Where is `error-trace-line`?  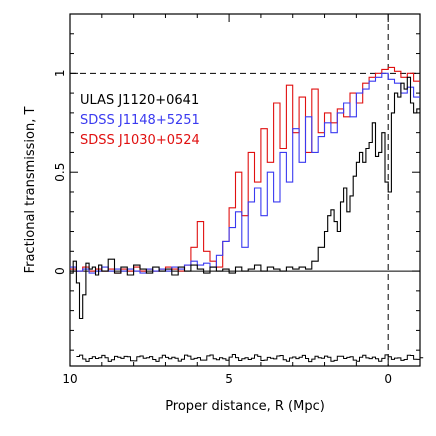 error-trace-line is located at coordinates (250, 358).